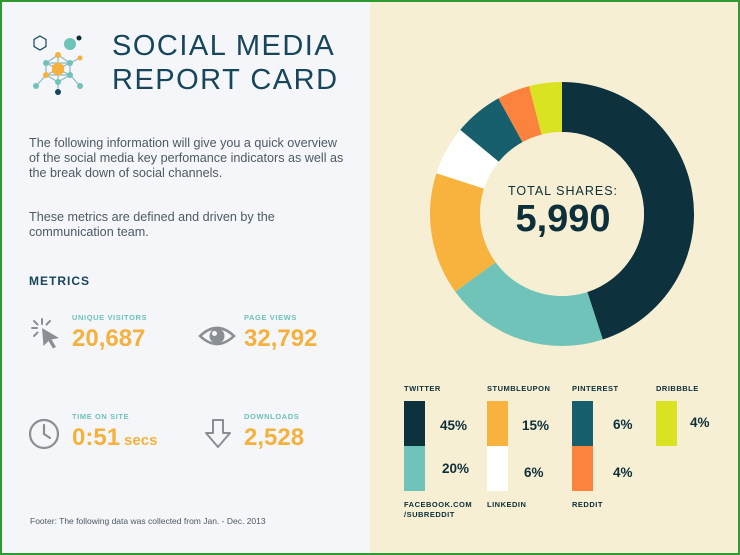 The height and width of the screenshot is (555, 740). Describe the element at coordinates (582, 423) in the screenshot. I see `legend-swatch-pinterest` at that location.